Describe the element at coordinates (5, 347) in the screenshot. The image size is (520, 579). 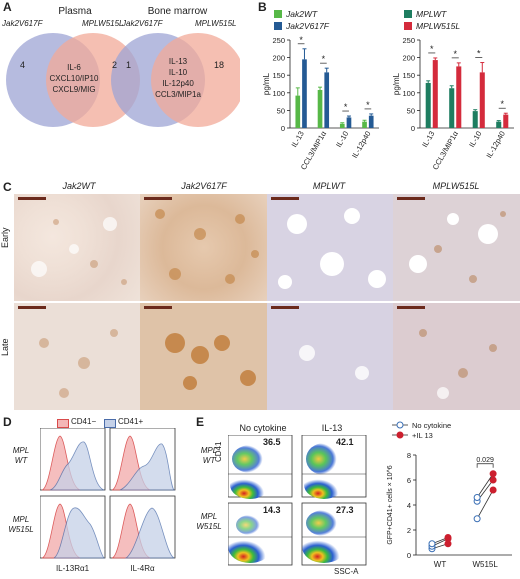
I see `row-late: Late` at that location.